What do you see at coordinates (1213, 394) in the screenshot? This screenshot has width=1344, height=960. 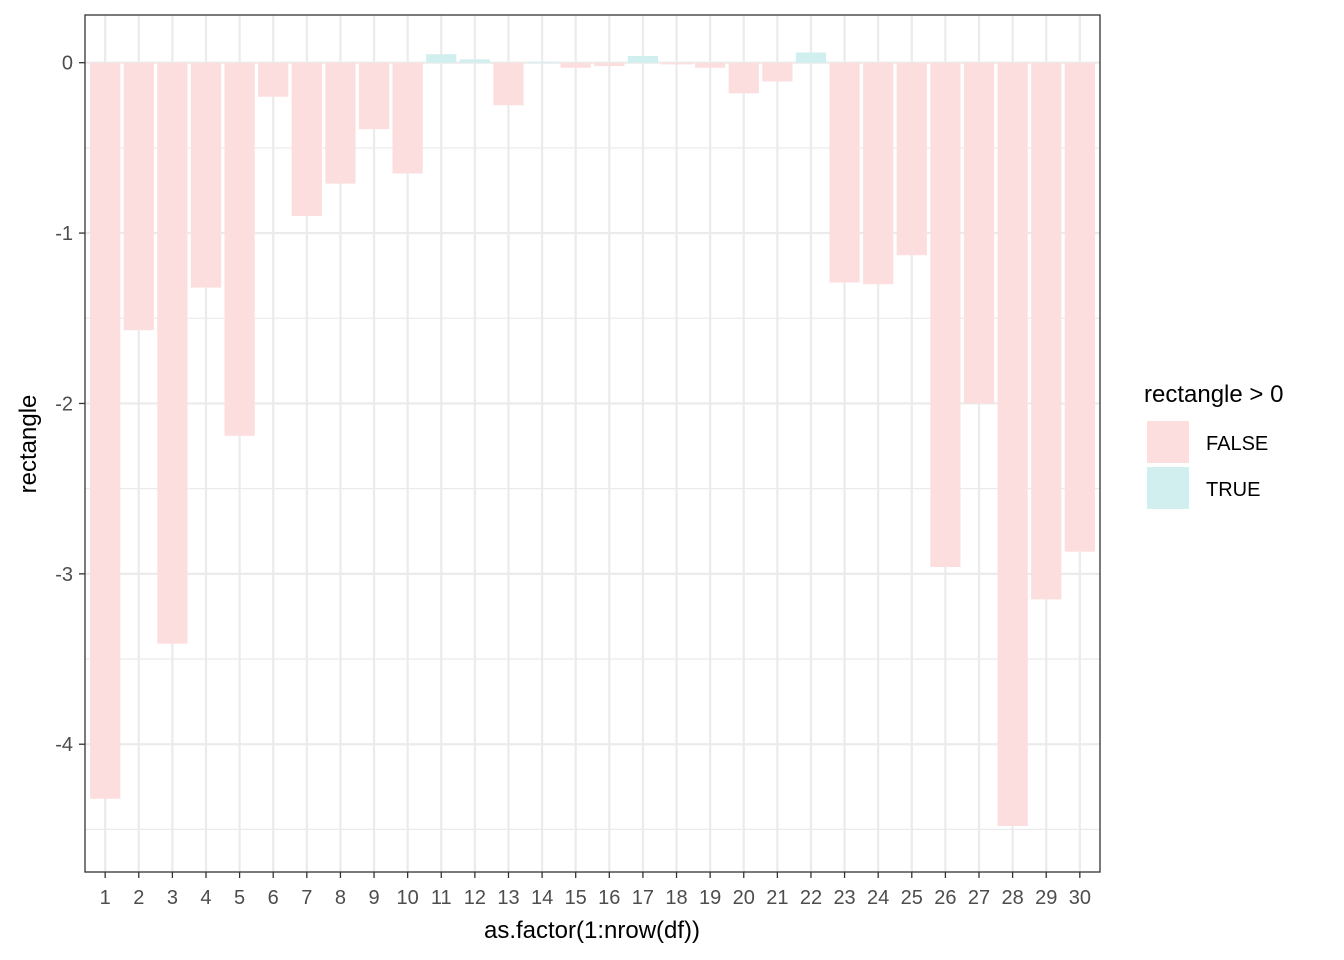 I see `legend-title: rectangle > 0` at bounding box center [1213, 394].